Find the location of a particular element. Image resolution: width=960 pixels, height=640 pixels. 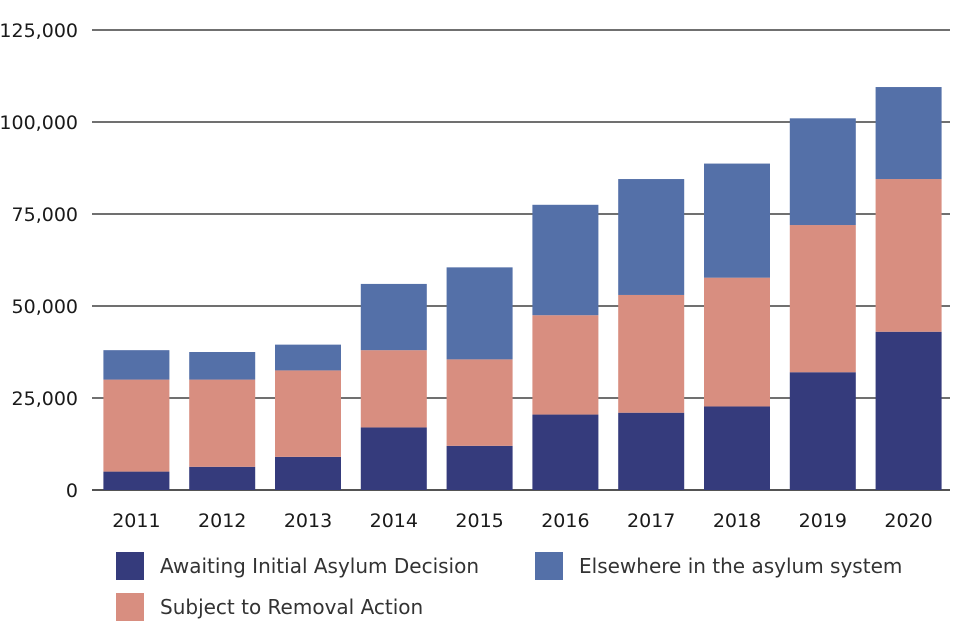

x-tick-label-2019: 2019 is located at coordinates (823, 521).